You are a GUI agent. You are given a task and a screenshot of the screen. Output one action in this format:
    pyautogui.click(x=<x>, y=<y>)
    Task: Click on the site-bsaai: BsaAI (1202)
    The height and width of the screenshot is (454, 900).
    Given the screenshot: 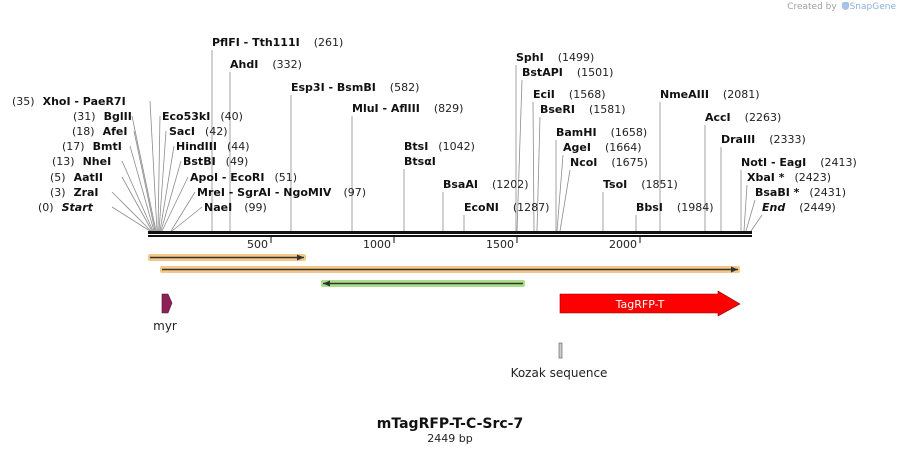 What is the action you would take?
    pyautogui.click(x=486, y=184)
    